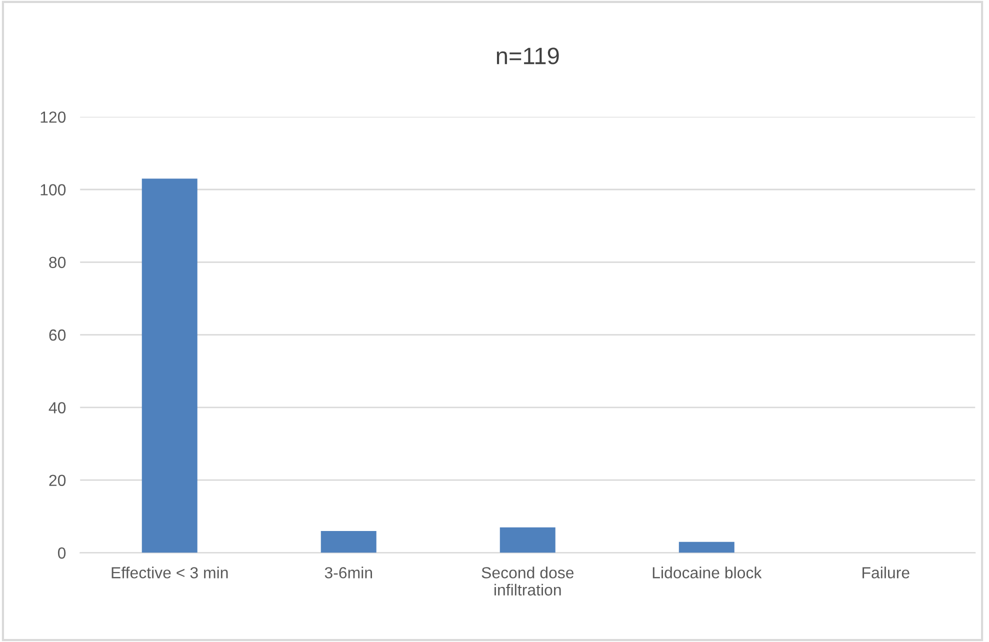  Describe the element at coordinates (527, 56) in the screenshot. I see `chart-title: n=119` at that location.